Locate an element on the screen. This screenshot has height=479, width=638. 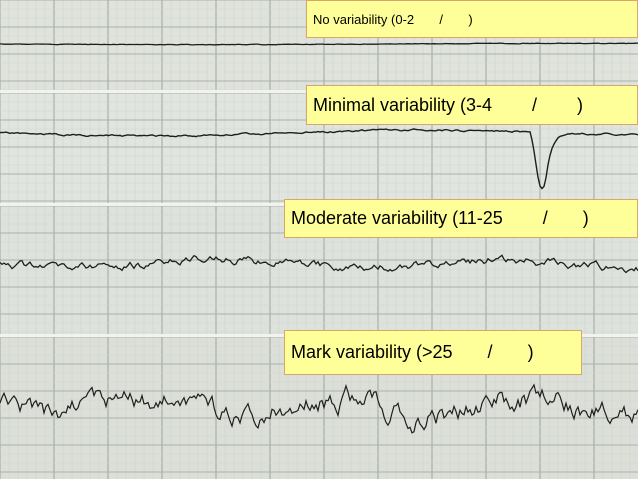
no-variability-label: No variability (0-2 / ) is located at coordinates (472, 19).